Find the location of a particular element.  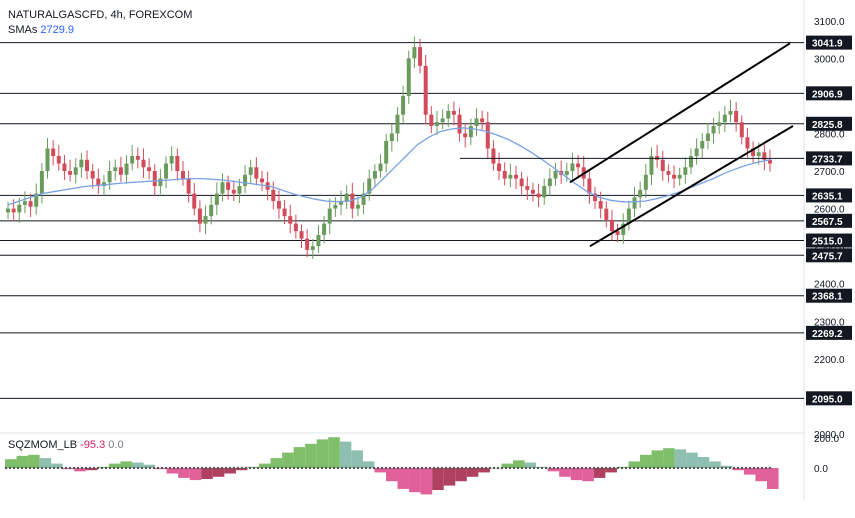

indicator-legend: SQZMOM_LB -95.3 0.0 is located at coordinates (66, 445).